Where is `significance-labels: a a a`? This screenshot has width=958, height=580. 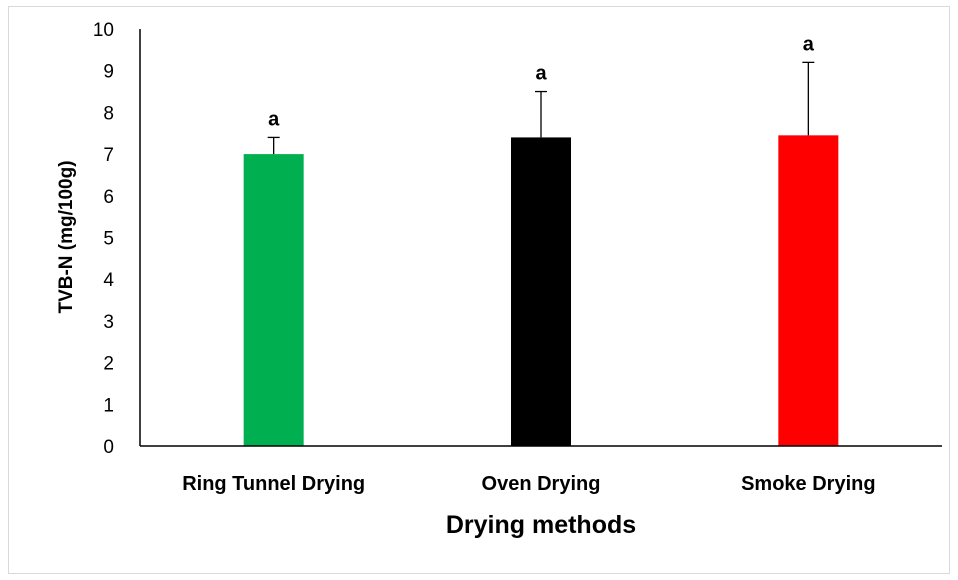 significance-labels: a a a is located at coordinates (541, 81).